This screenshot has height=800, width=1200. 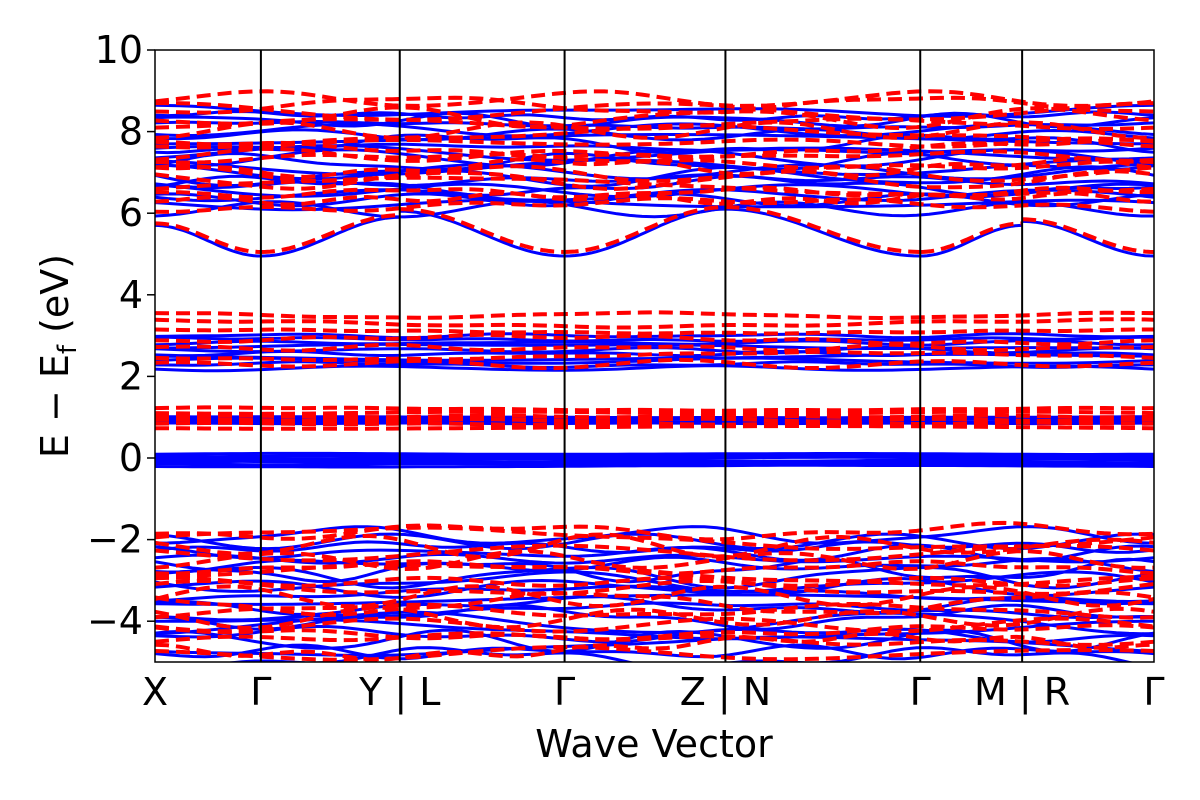 I want to click on kpoint-label: M | R, so click(x=1022, y=692).